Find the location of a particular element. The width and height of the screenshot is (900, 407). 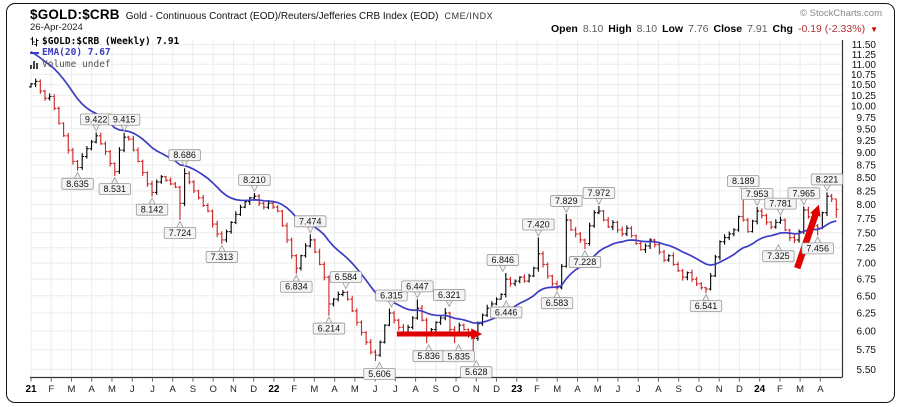

svg-text: 6.321 is located at coordinates (449, 295).